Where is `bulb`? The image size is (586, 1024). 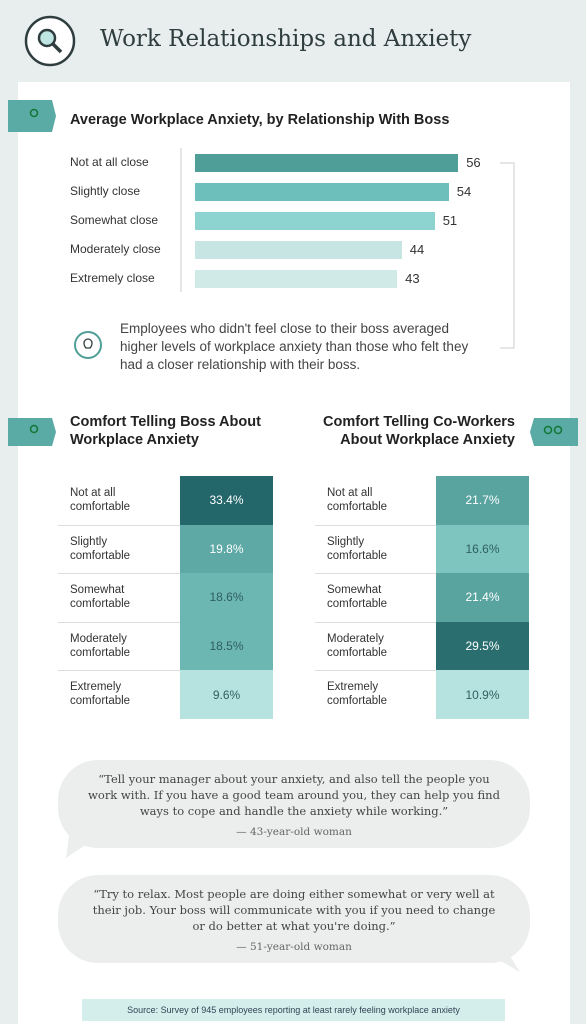
bulb is located at coordinates (88, 343).